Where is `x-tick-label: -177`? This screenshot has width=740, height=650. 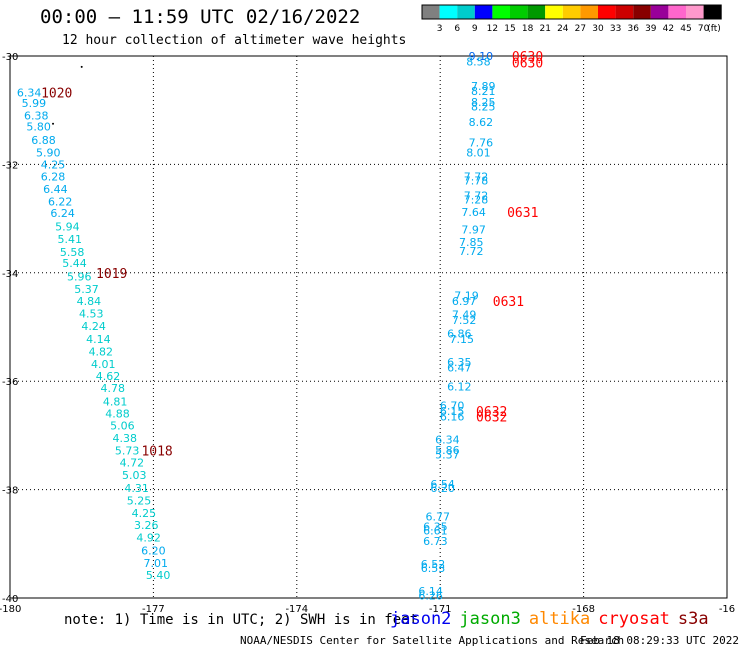 x-tick-label: -177 is located at coordinates (153, 609).